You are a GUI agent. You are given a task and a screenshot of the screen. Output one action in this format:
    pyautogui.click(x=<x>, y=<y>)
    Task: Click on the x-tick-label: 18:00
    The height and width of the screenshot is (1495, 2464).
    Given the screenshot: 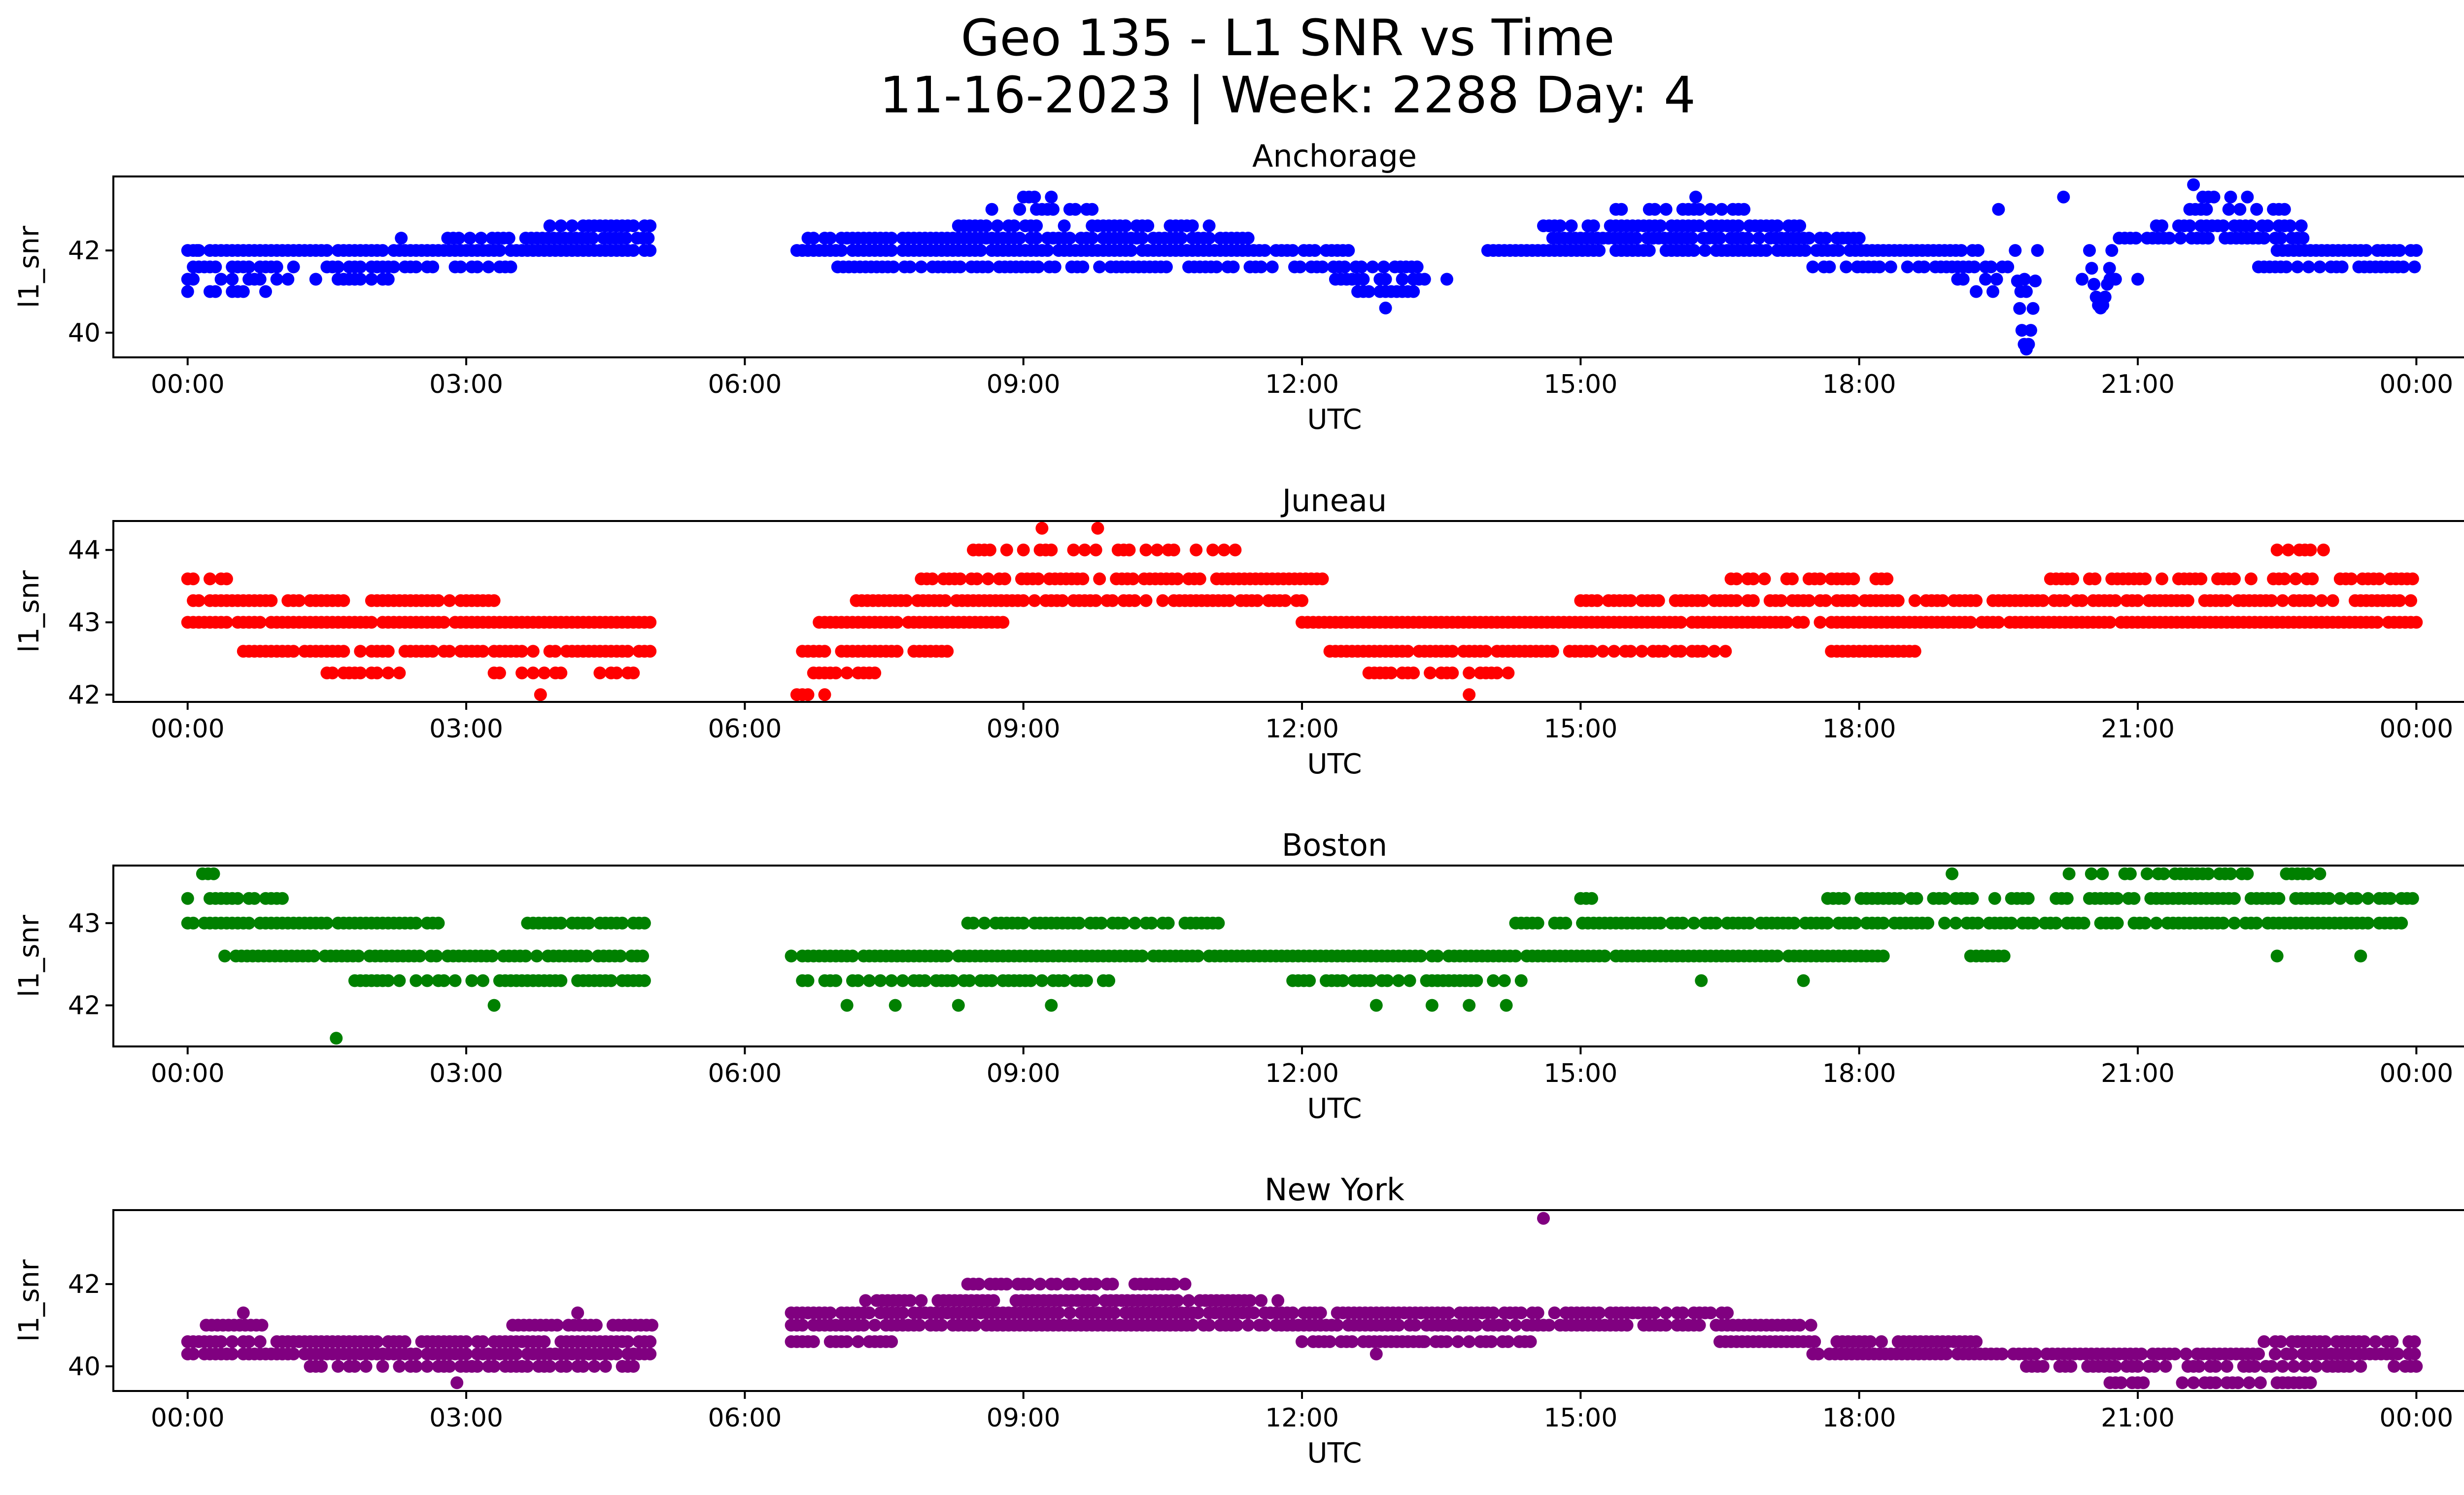 What is the action you would take?
    pyautogui.click(x=1859, y=1418)
    